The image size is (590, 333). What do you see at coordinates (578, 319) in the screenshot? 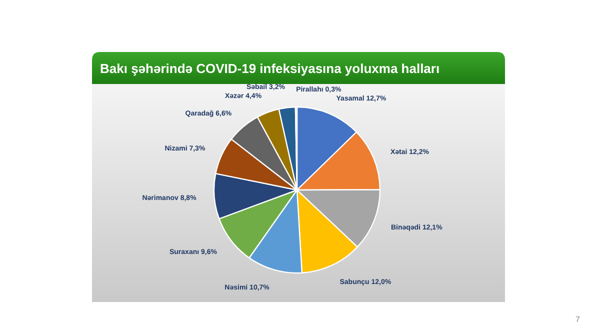
I see `text: 7` at bounding box center [578, 319].